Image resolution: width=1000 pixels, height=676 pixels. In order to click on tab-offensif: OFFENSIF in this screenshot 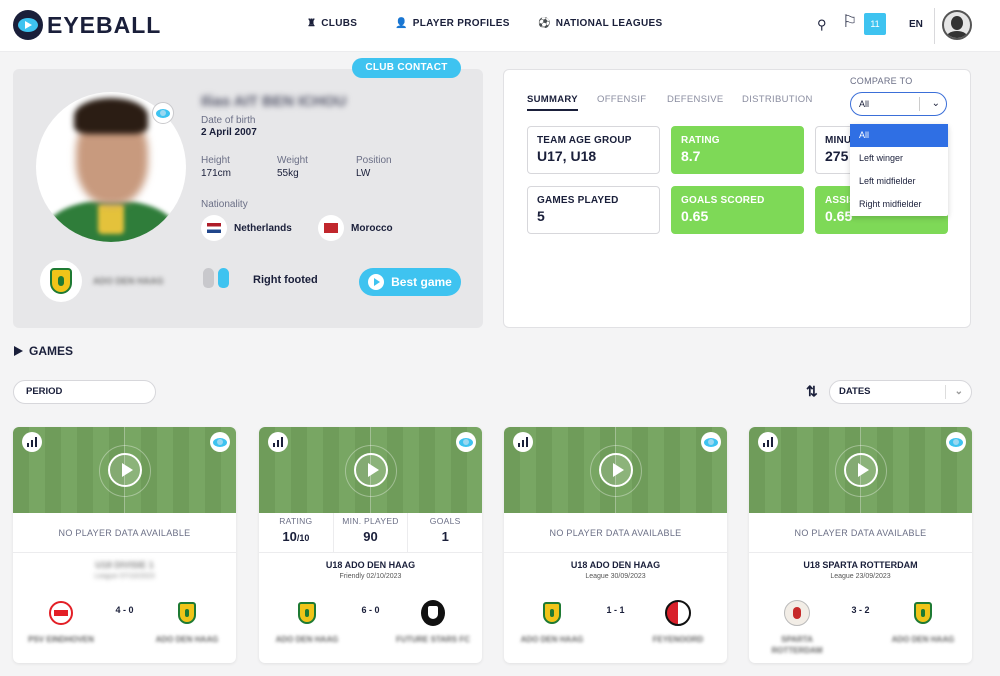, I will do `click(622, 99)`.